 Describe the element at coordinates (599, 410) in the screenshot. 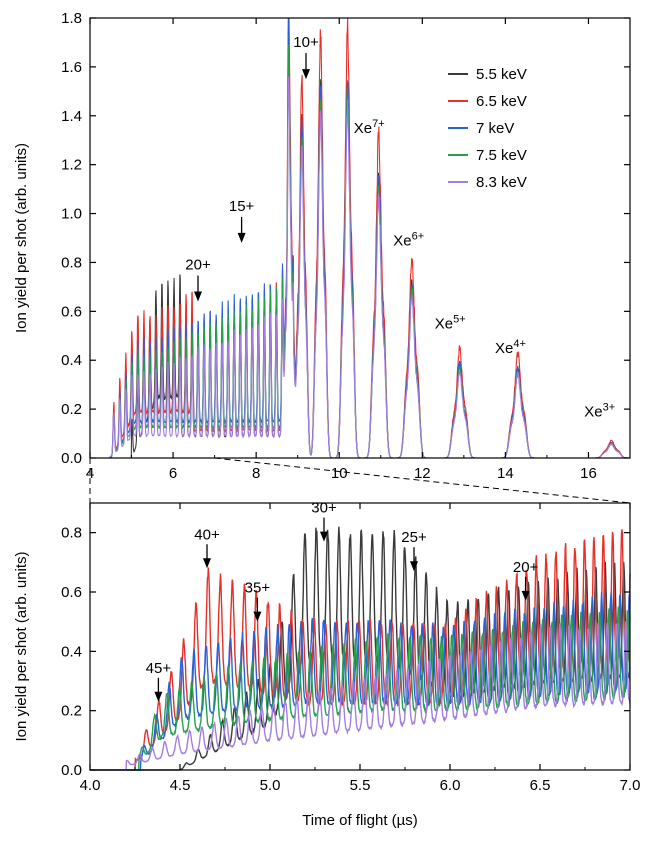

I see `peak-label: Xe3+` at that location.